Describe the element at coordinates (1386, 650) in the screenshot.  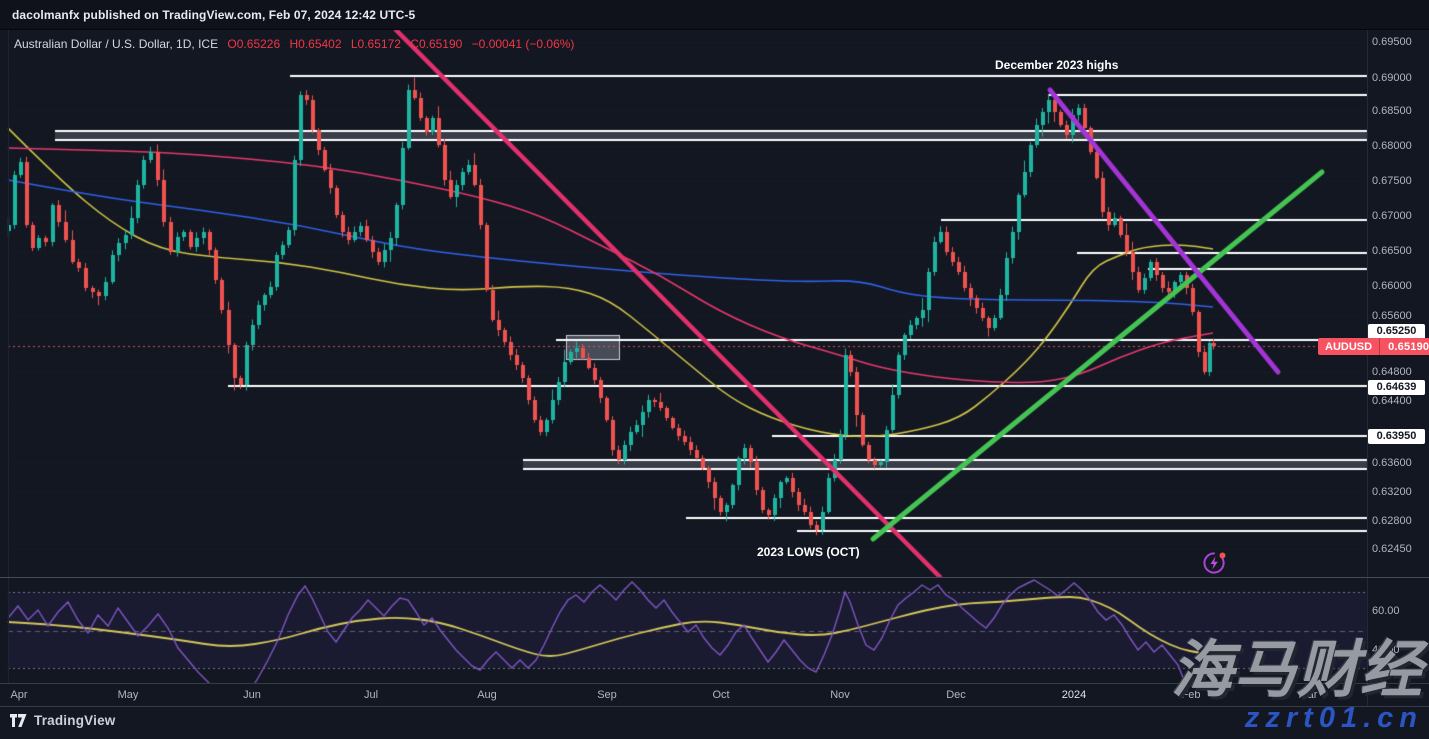
I see `rsi-tick-label: 40.00` at that location.